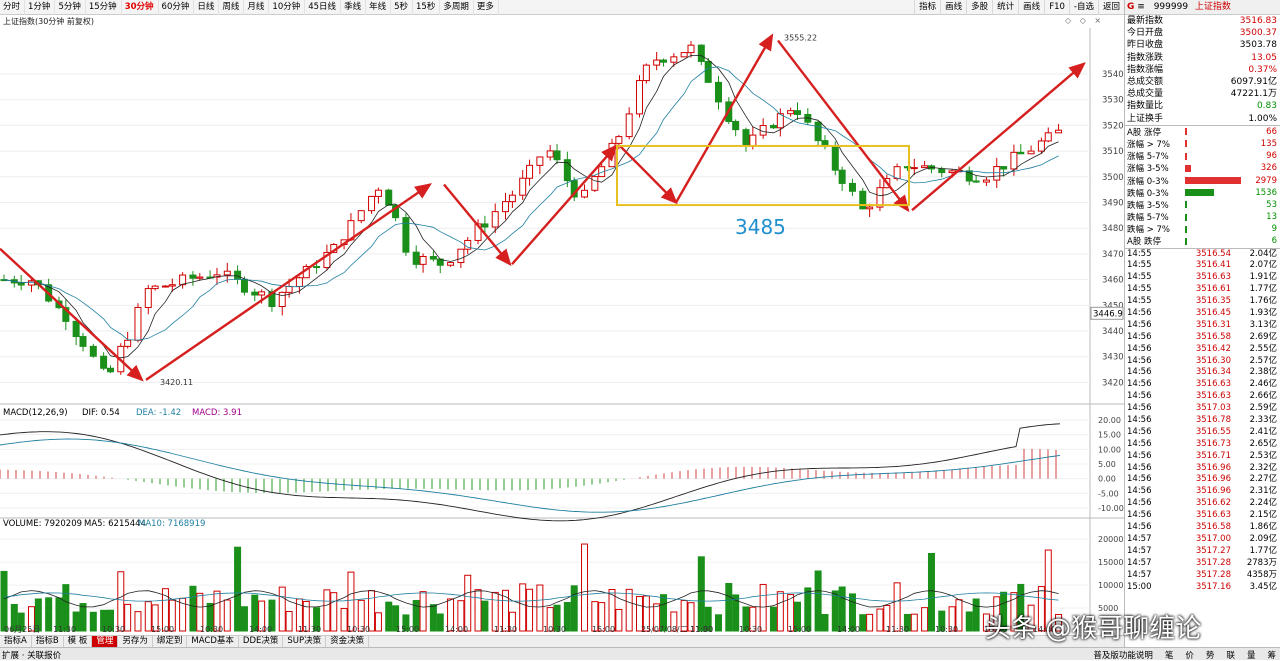  I want to click on status-item-6: 筹, so click(1271, 656).